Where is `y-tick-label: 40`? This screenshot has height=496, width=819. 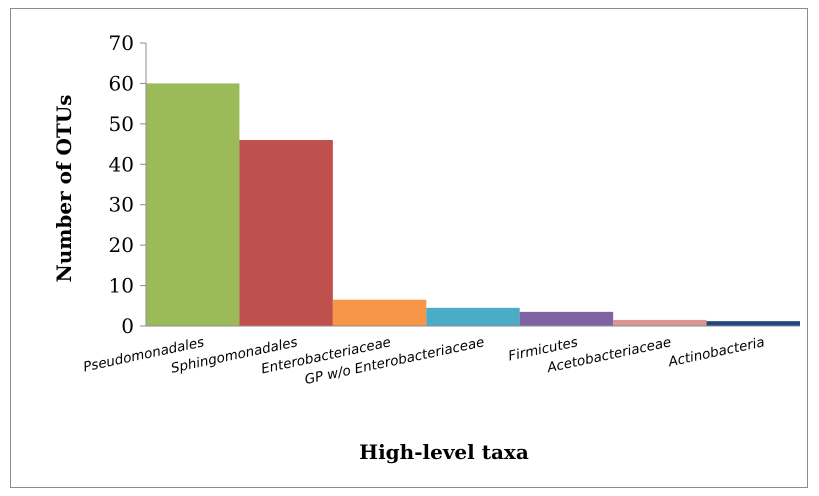 y-tick-label: 40 is located at coordinates (121, 164).